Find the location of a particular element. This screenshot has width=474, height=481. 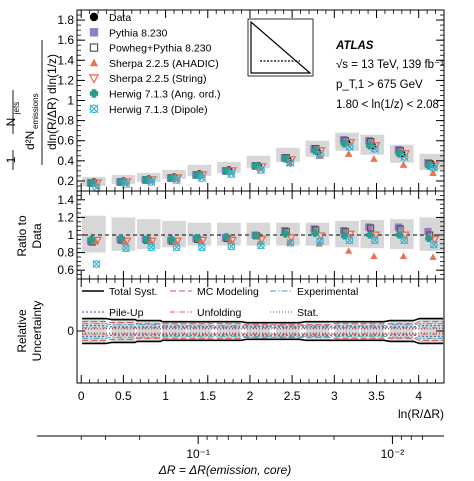

y-tick-label: 1.2 is located at coordinates (65, 217).